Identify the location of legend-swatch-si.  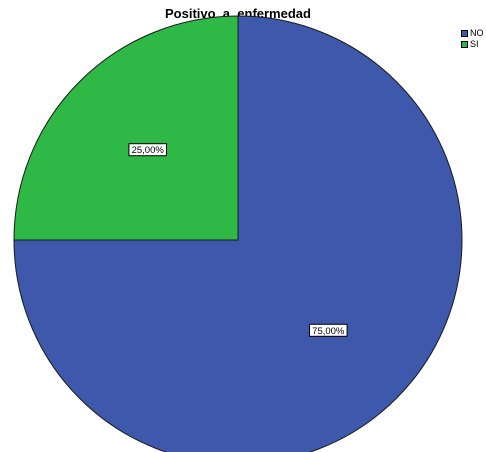
(464, 44).